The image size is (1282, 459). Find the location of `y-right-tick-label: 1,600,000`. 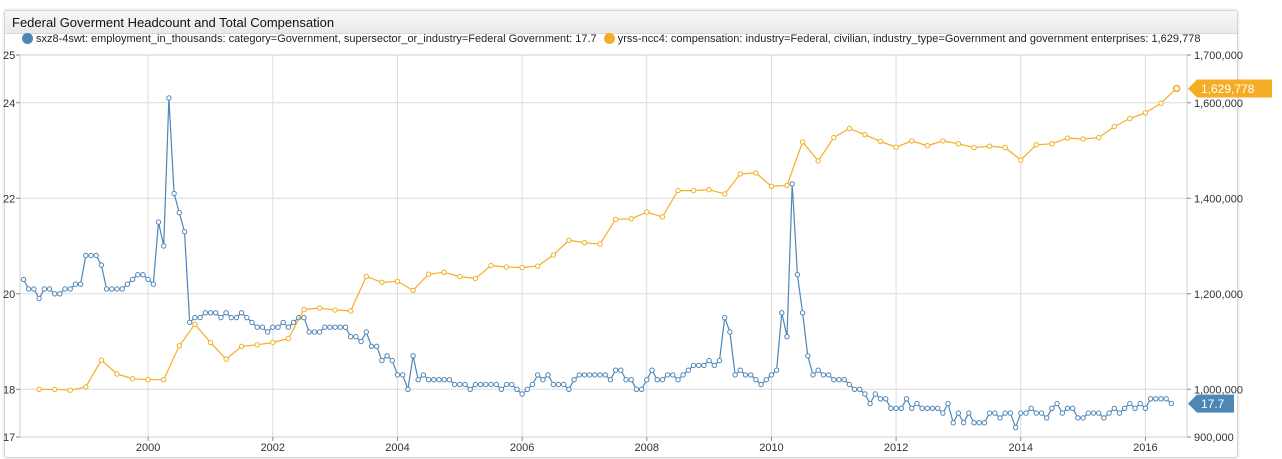

y-right-tick-label: 1,600,000 is located at coordinates (1218, 104).